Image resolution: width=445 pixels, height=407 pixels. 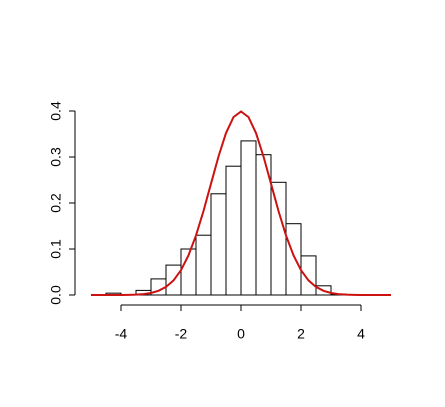 What do you see at coordinates (241, 334) in the screenshot?
I see `x-tick-label: 0` at bounding box center [241, 334].